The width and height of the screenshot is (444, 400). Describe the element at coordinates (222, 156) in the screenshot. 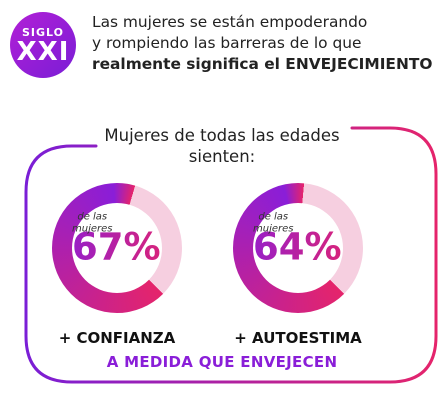

I see `subtitle-line2: sienten:` at that location.